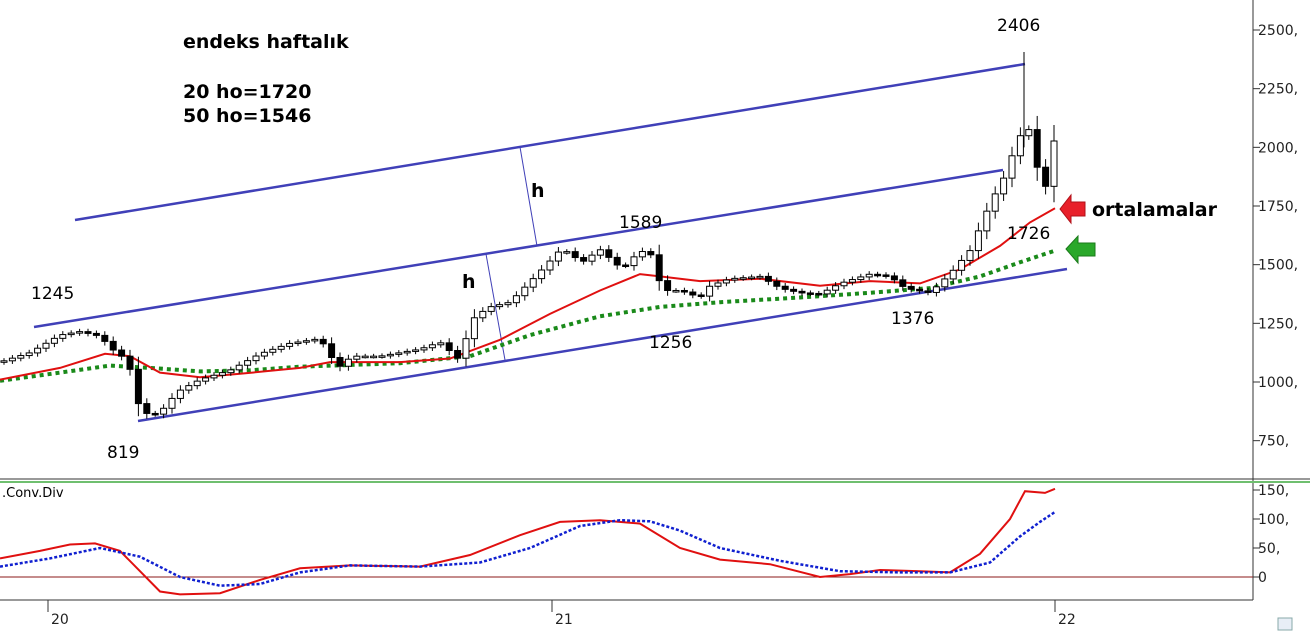  I want to click on oscillator-macd-line, so click(528, 541).